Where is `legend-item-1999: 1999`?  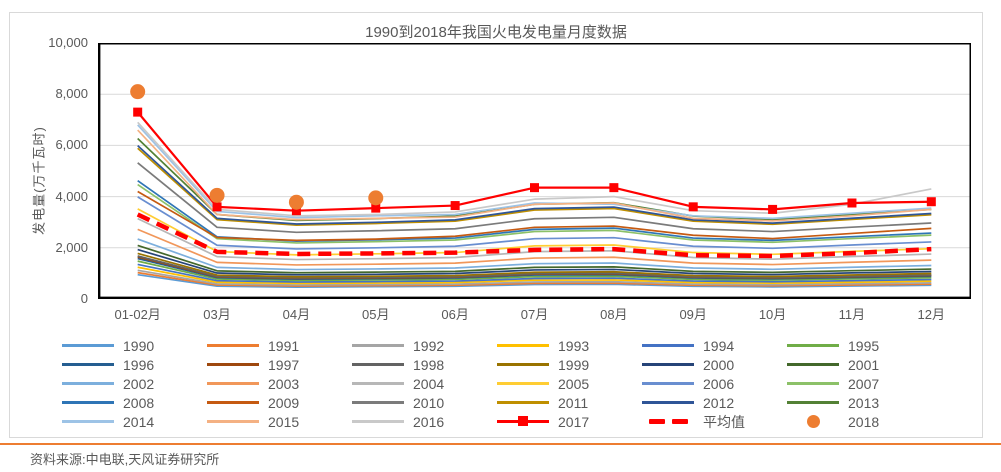
legend-item-1999: 1999 is located at coordinates (569, 364).